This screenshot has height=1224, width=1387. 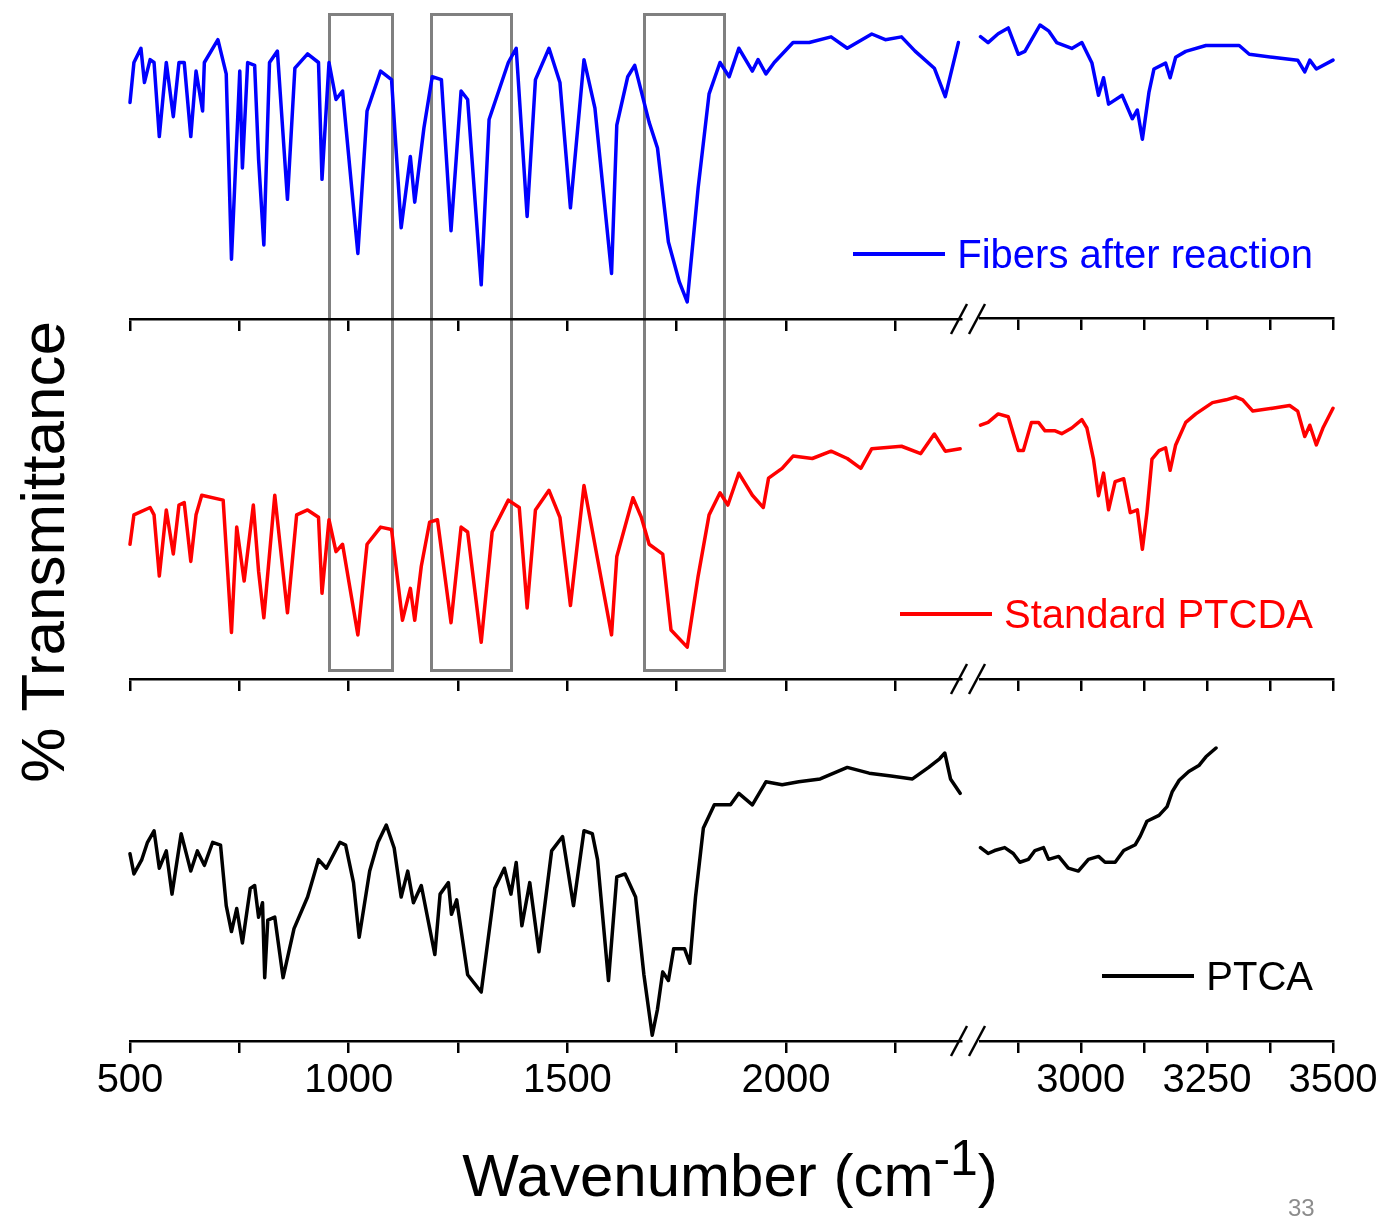 I want to click on legend-label: PTCA, so click(x=1259, y=976).